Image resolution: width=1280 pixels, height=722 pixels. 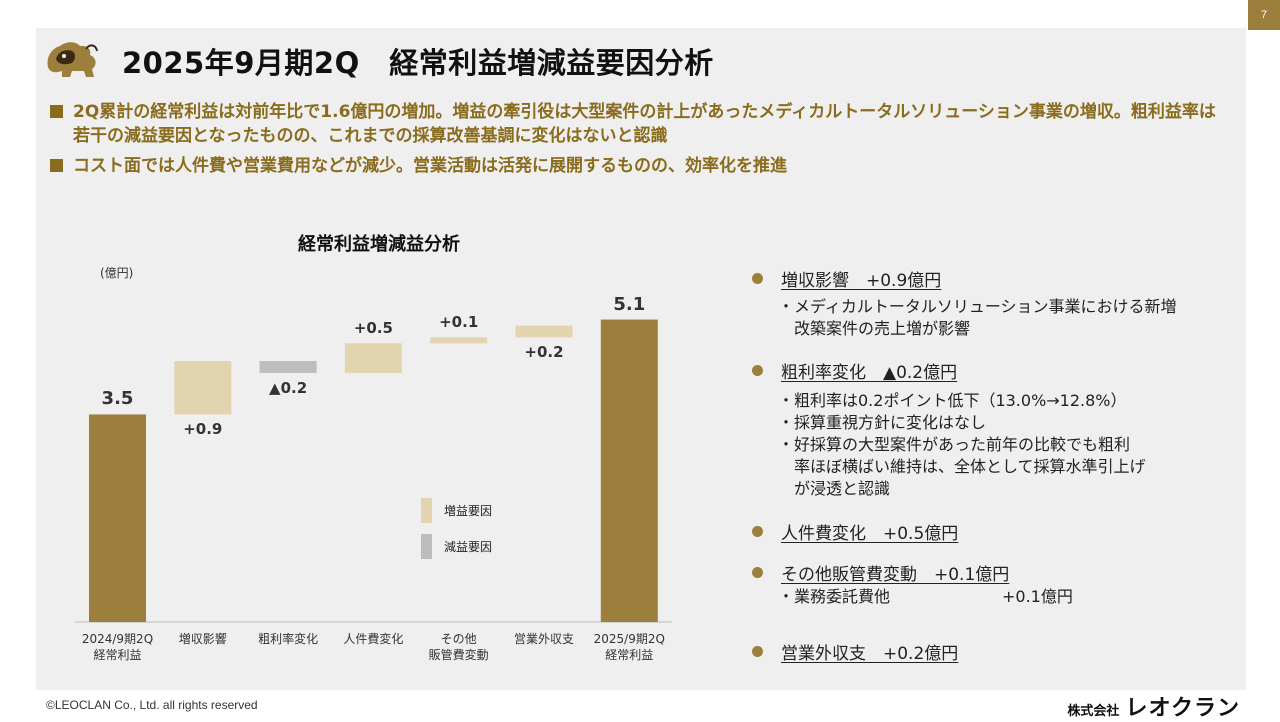 What do you see at coordinates (458, 647) in the screenshot?
I see `category-label: その他 販管費変動` at bounding box center [458, 647].